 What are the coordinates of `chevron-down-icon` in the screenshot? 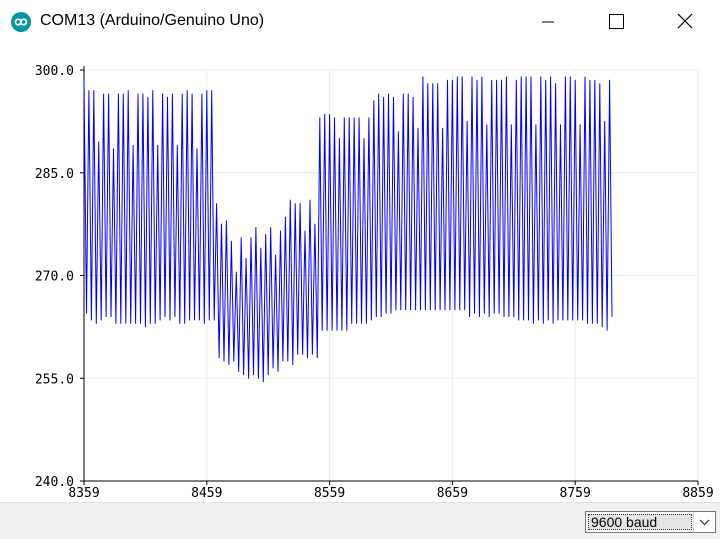 It's located at (704, 522).